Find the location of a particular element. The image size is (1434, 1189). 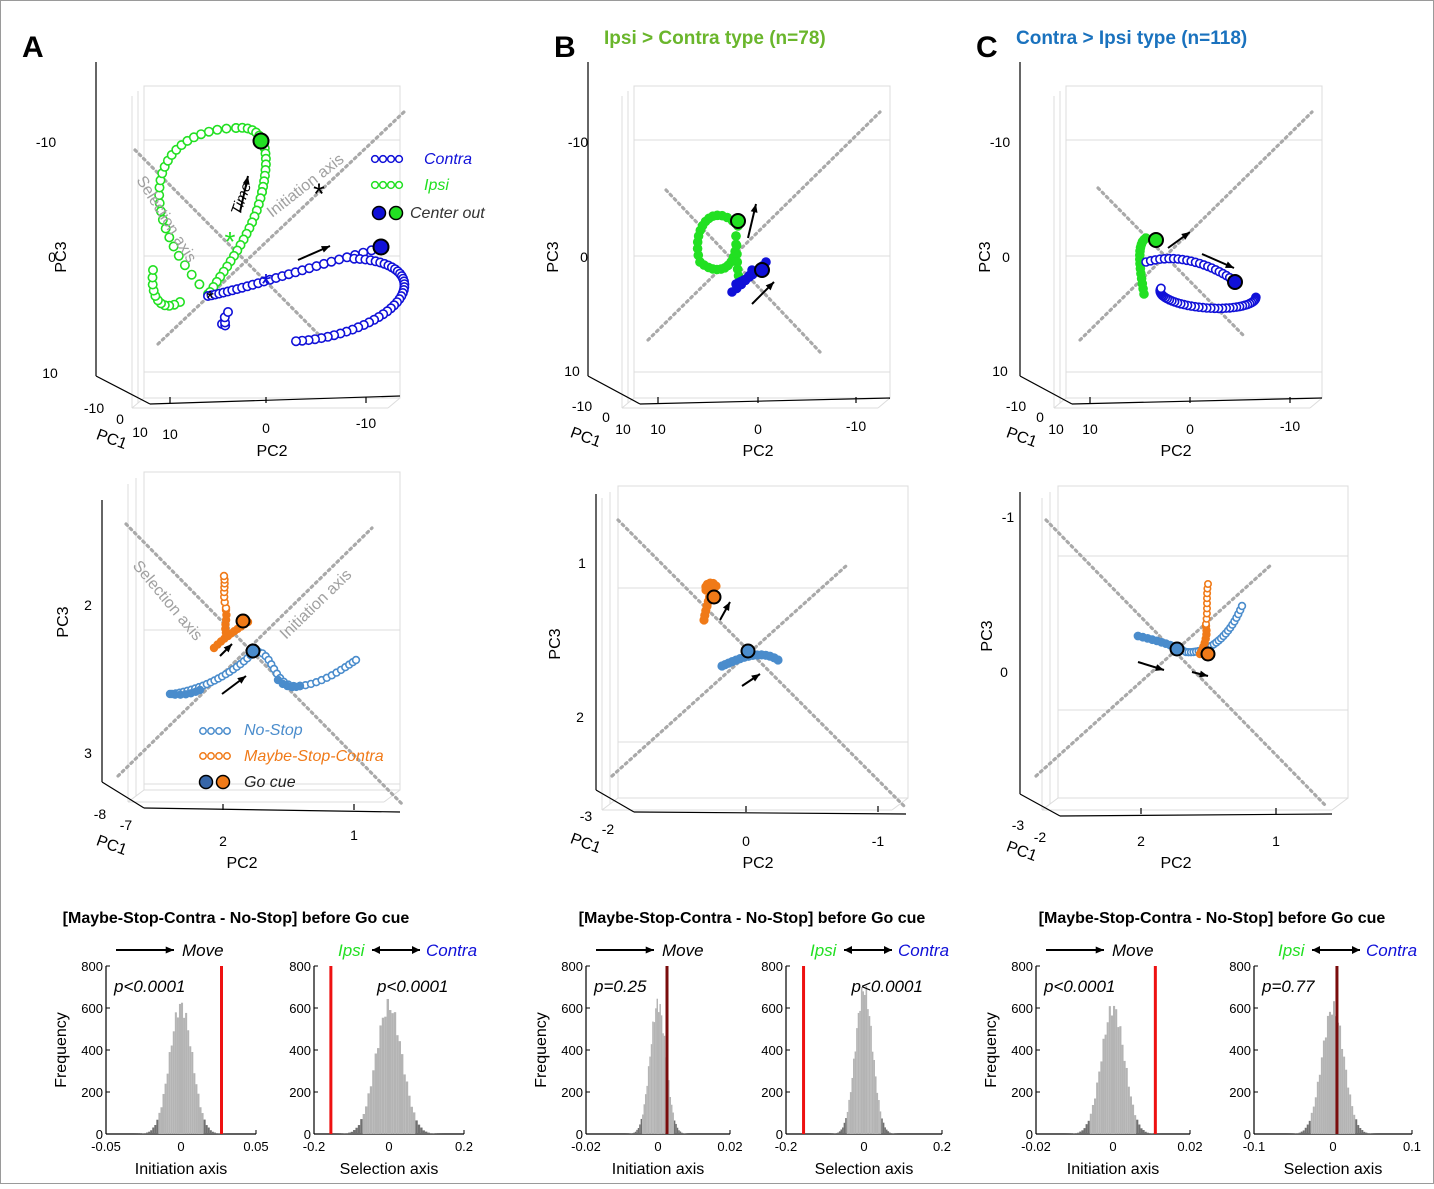

legend-maybe-icon is located at coordinates (219, 756).